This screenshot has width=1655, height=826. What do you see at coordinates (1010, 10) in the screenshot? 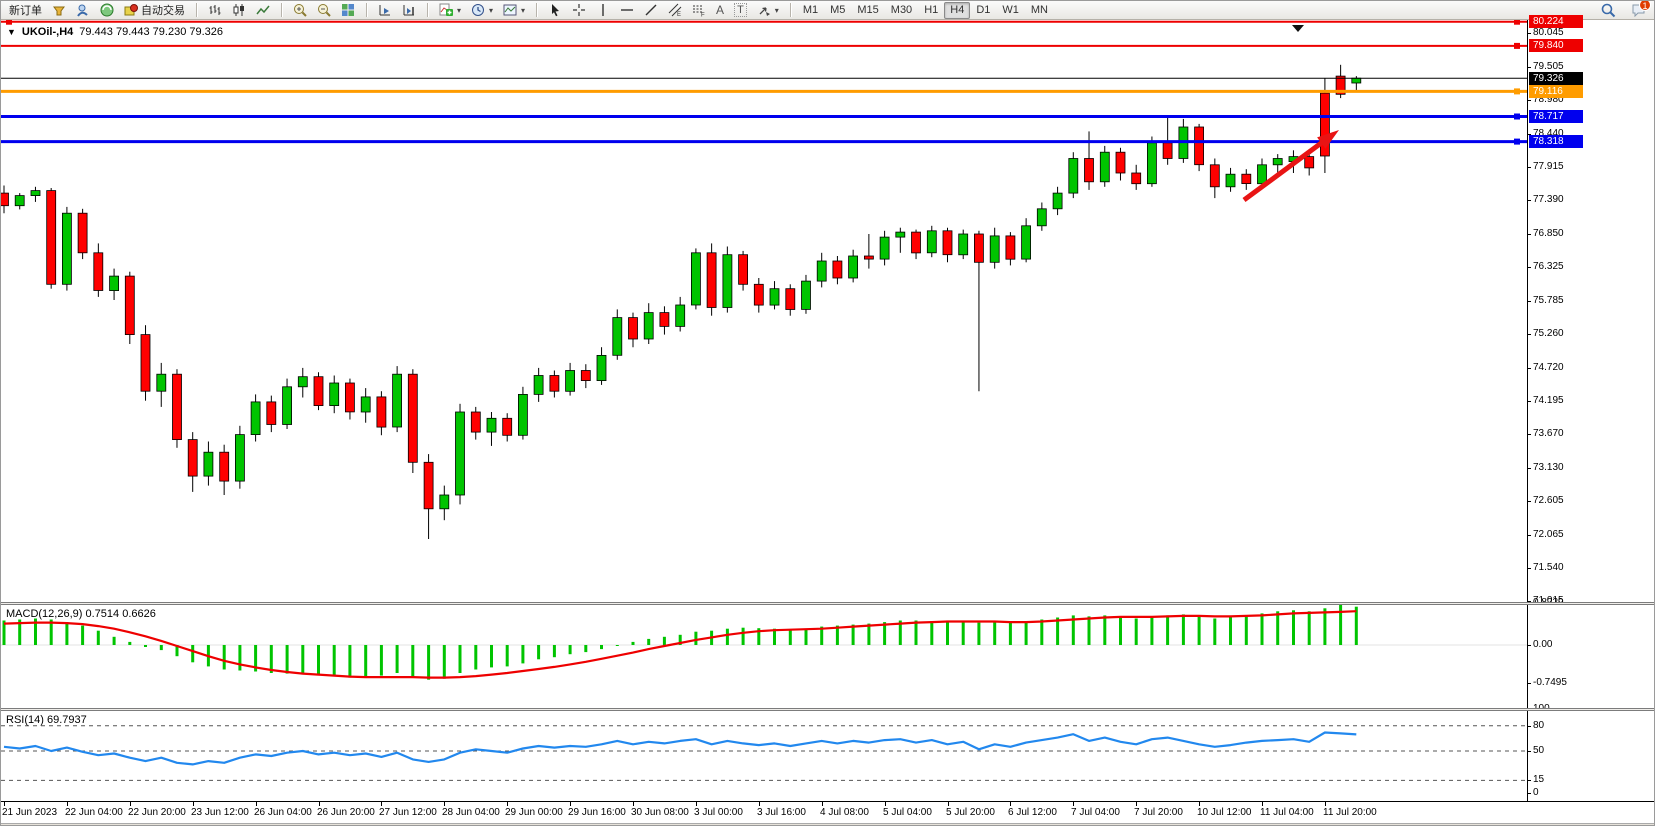
I see `timeframe-button-w1: W1` at bounding box center [1010, 10].